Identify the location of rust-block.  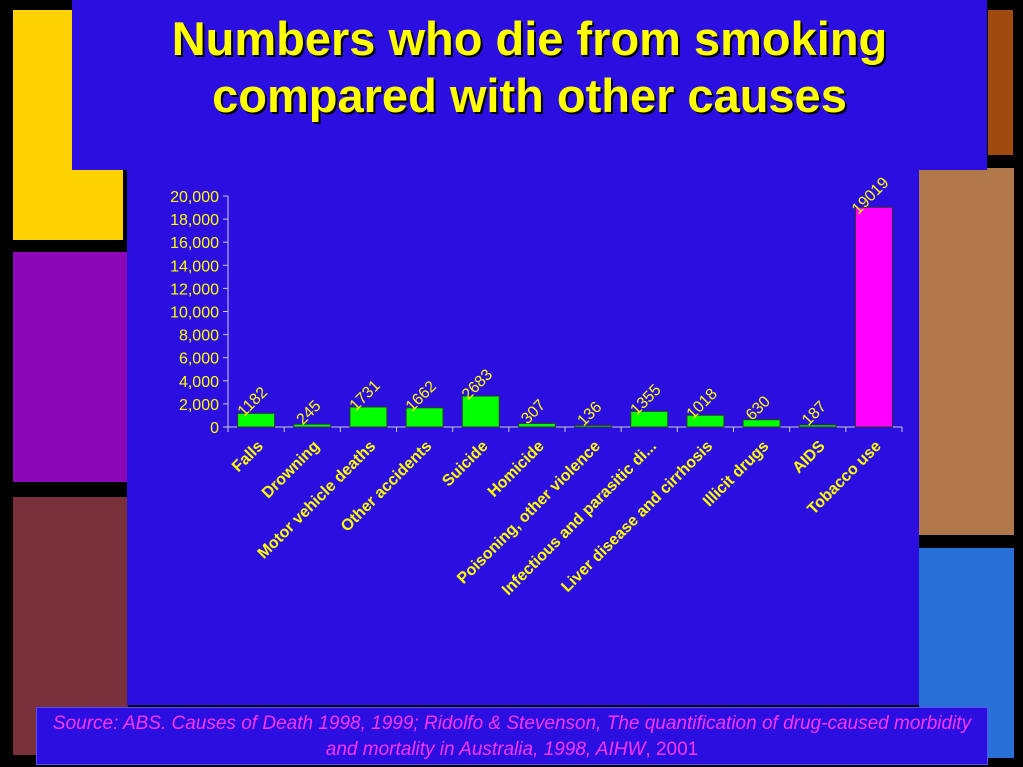
(1000, 82).